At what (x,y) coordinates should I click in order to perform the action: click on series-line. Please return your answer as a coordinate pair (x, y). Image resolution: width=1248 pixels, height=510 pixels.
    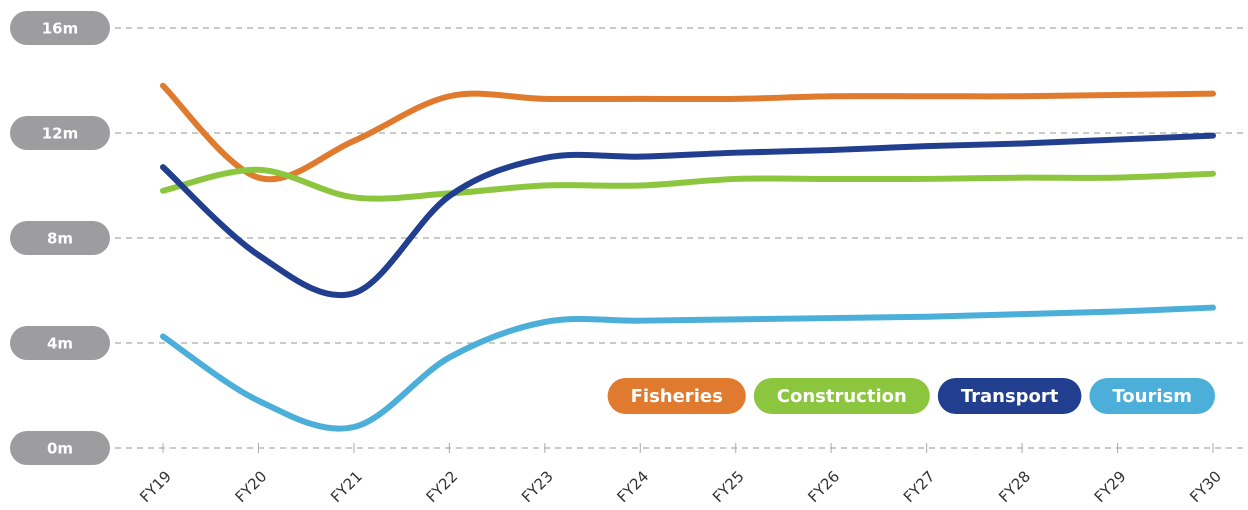
    Looking at the image, I should click on (688, 184).